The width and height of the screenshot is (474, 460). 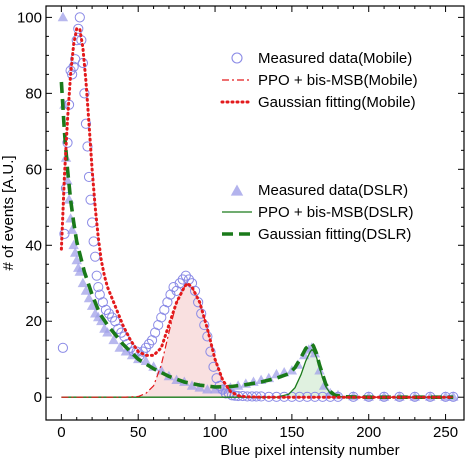 I want to click on x-tick-label: 200, so click(x=368, y=432).